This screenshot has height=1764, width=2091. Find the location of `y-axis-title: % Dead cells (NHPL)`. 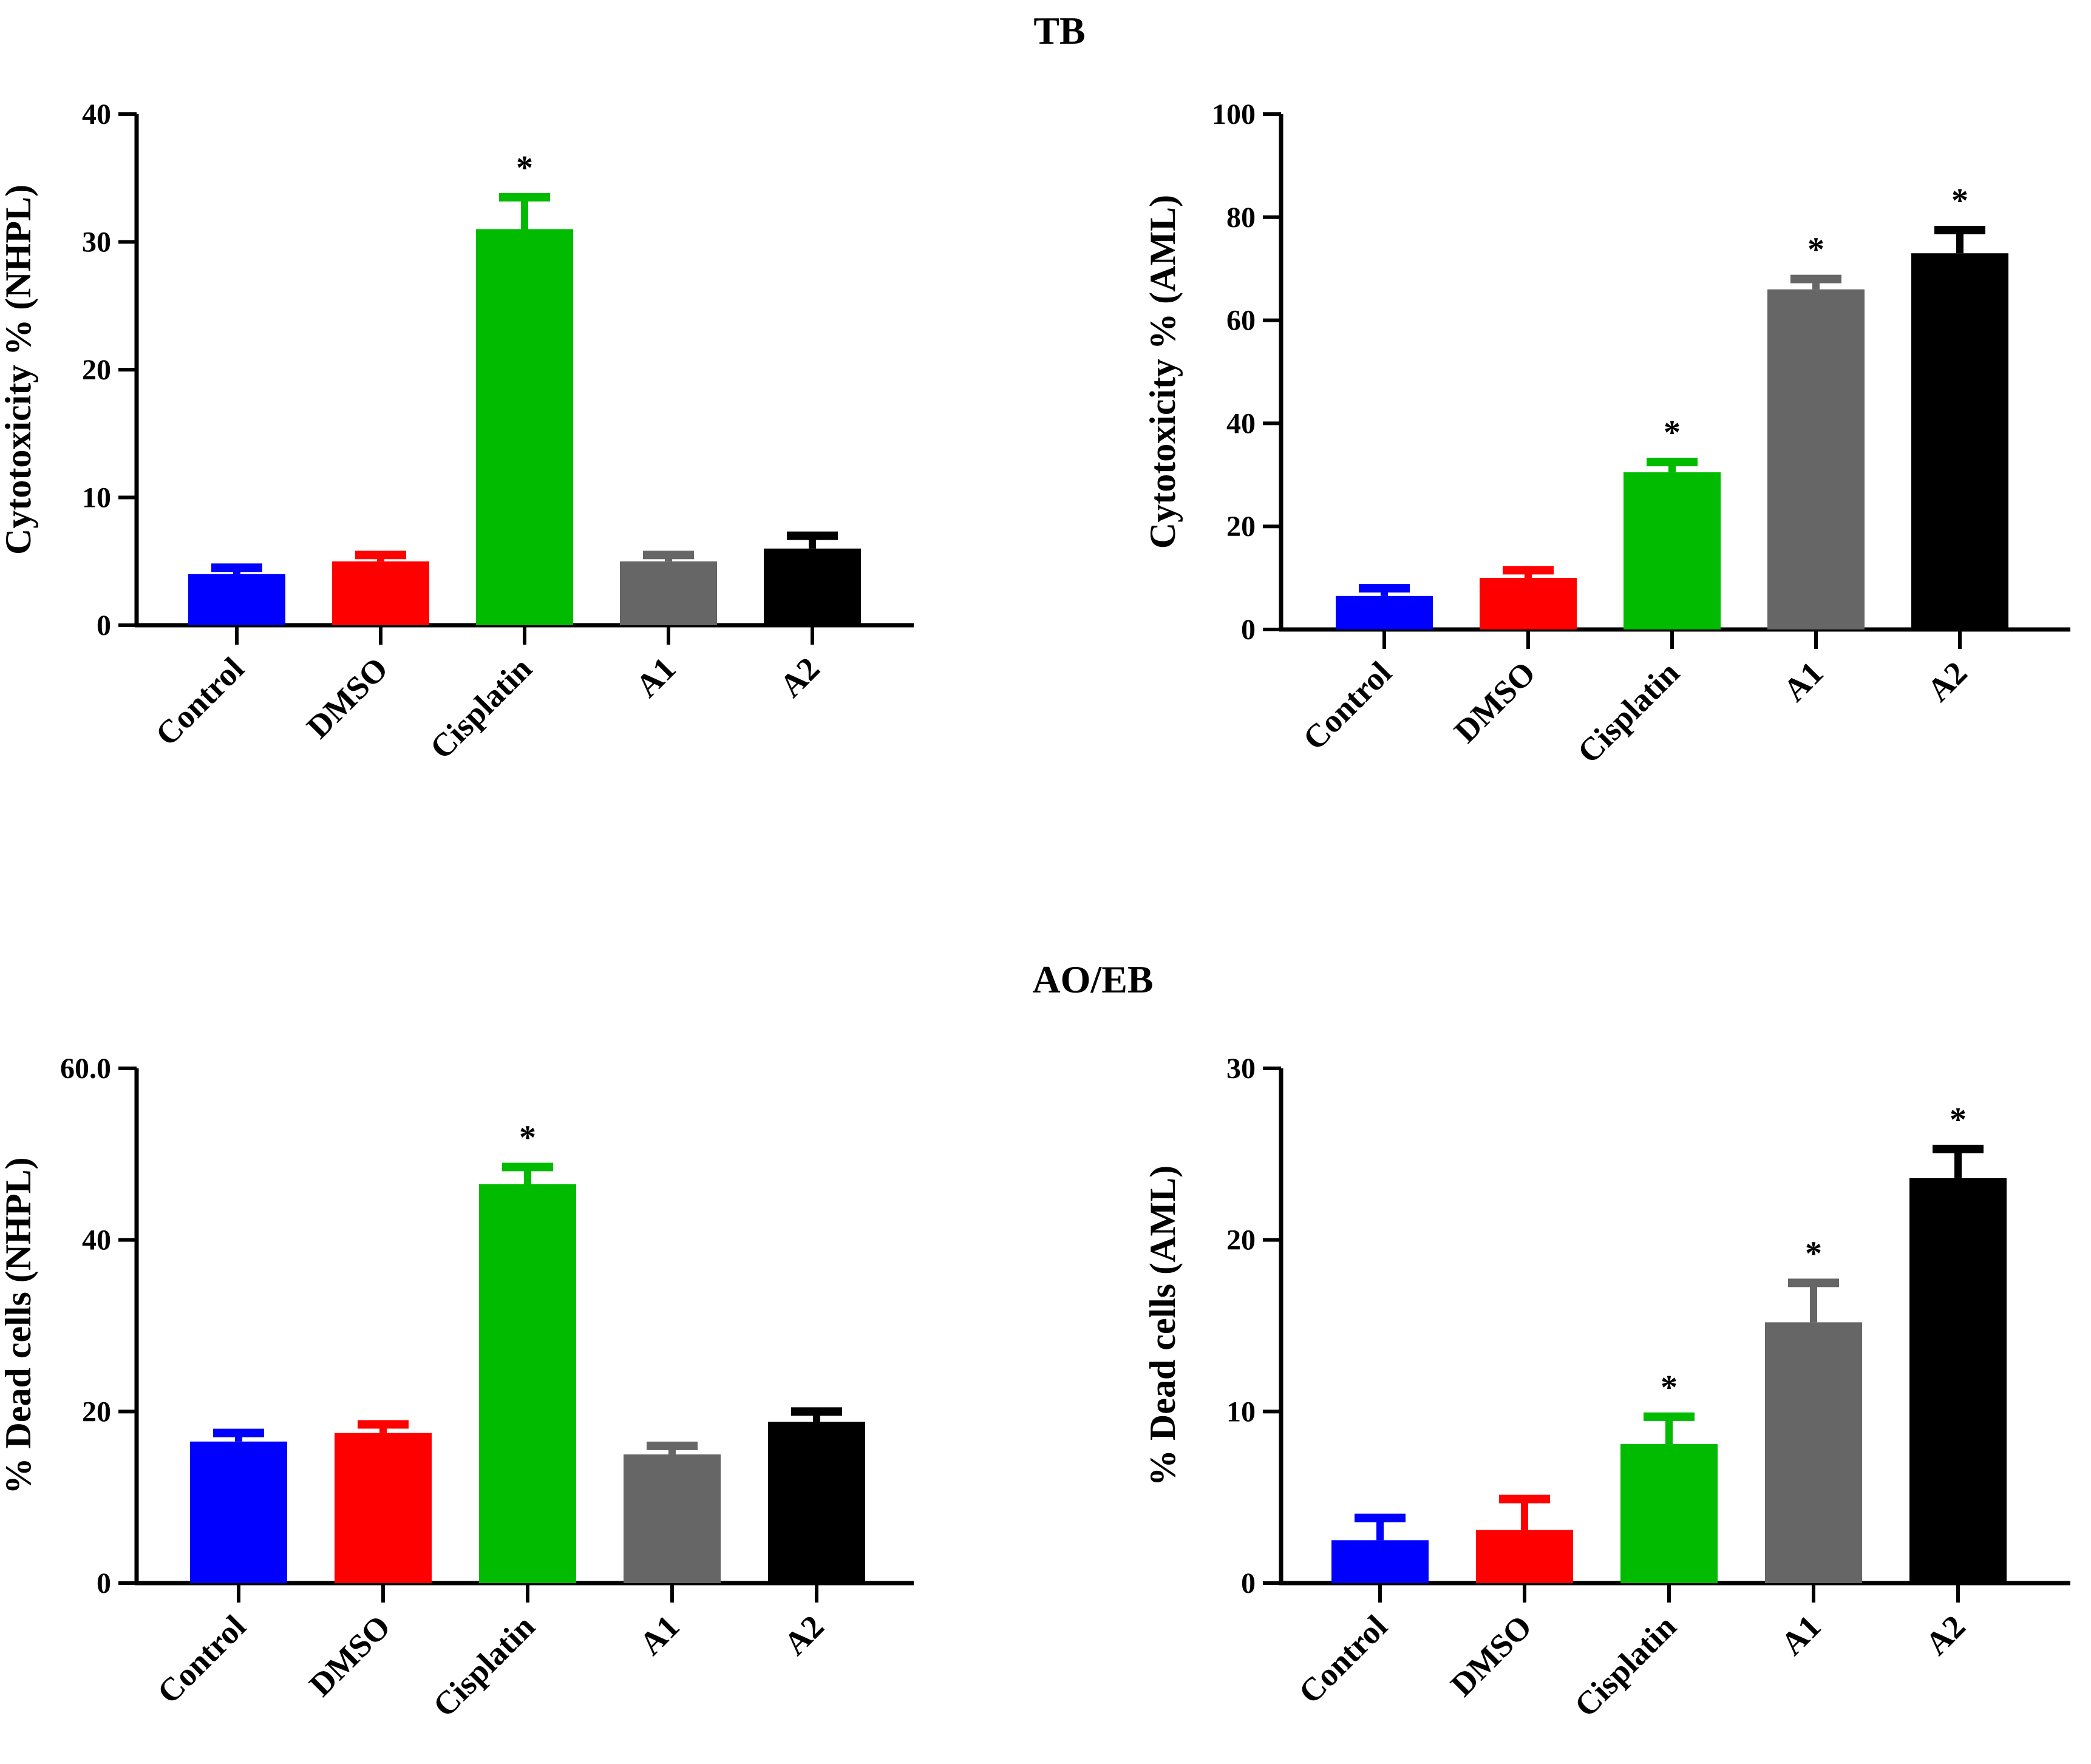

y-axis-title: % Dead cells (NHPL) is located at coordinates (19, 1326).